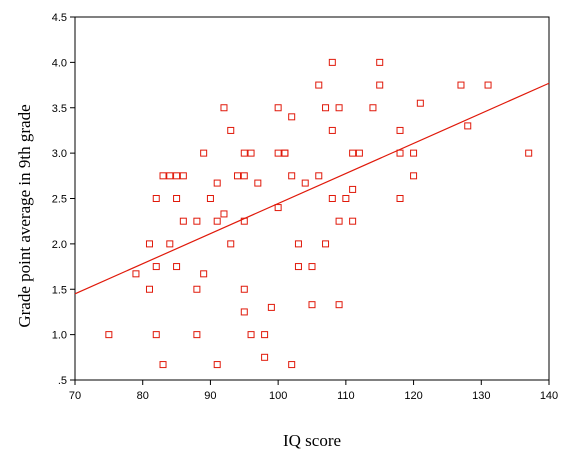  Describe the element at coordinates (312, 440) in the screenshot. I see `x-axis-title: IQ score` at that location.